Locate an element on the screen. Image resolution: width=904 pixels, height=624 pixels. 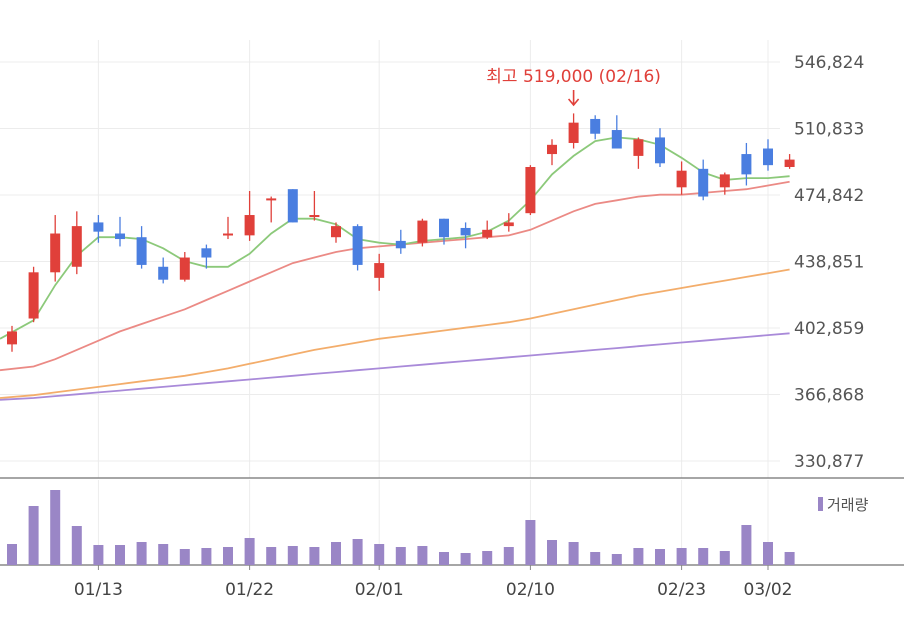
x-tick-label: 01/22 is located at coordinates (249, 590).